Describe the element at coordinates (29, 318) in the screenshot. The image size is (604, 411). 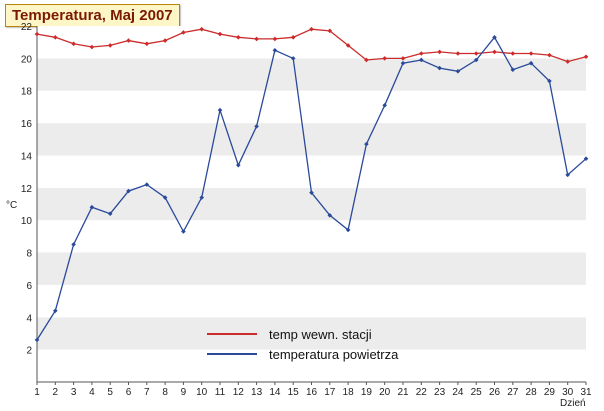
I see `y-tick-label: 4` at that location.